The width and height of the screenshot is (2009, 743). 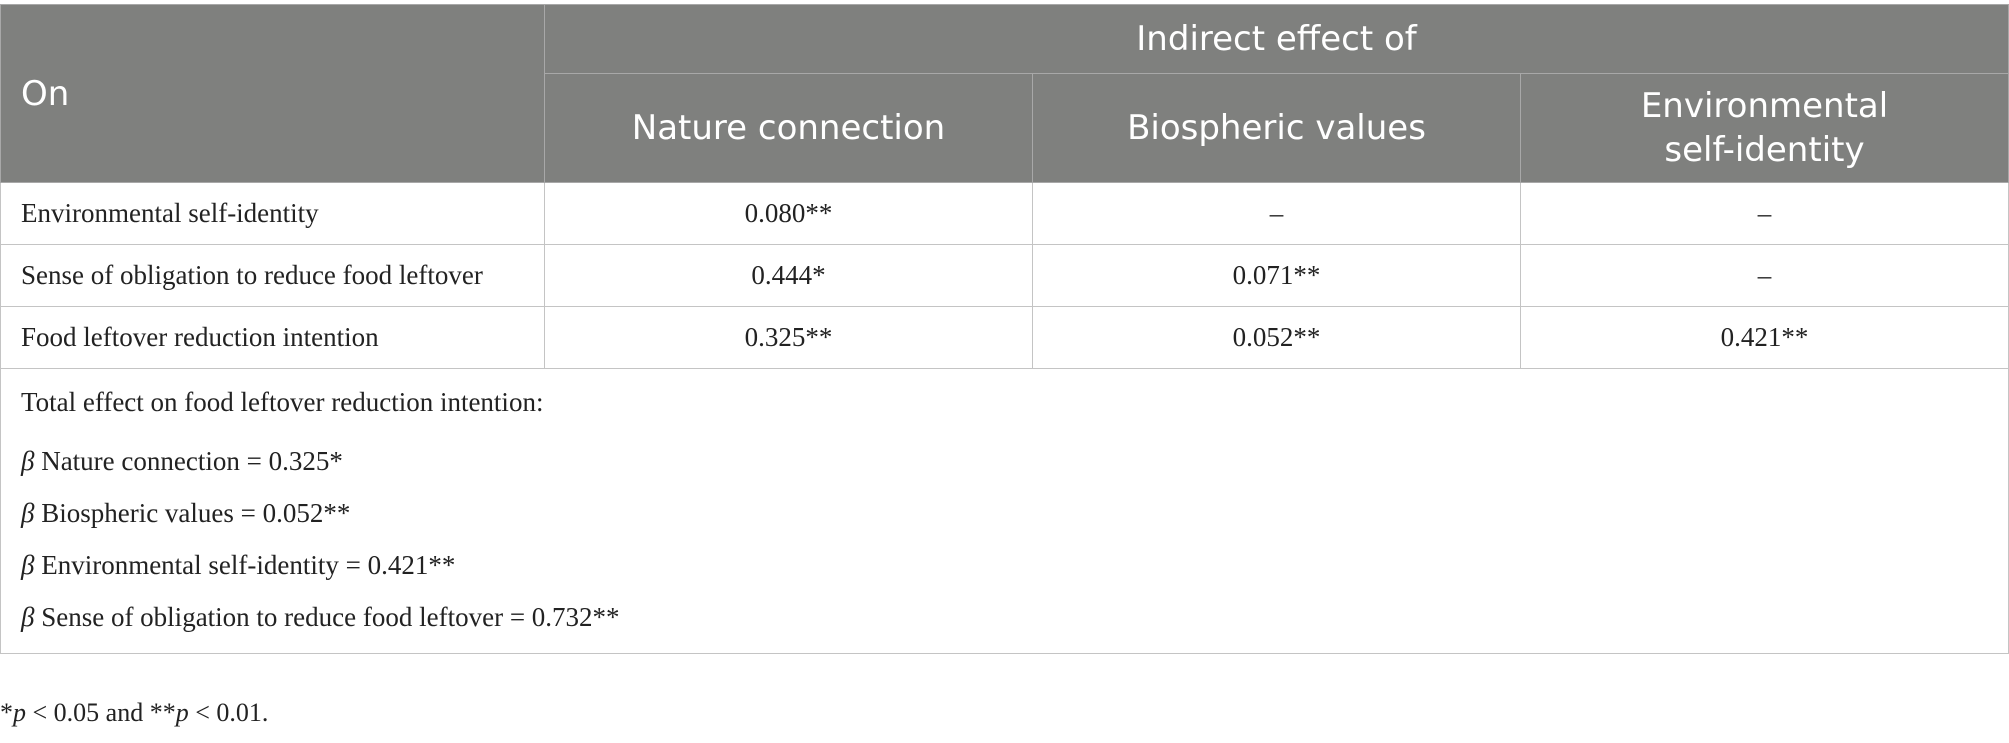 I want to click on total-effect-text: Nature connection = 0.325*, so click(x=188, y=461).